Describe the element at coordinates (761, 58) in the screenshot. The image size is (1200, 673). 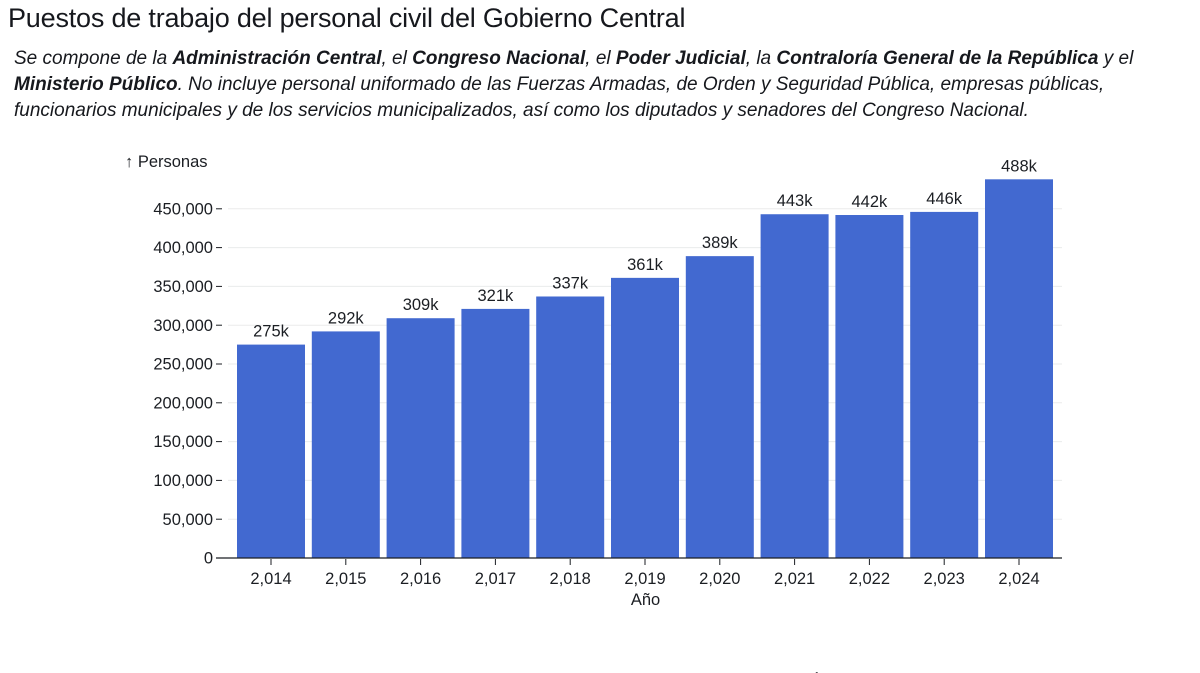
I see `subtitle-segment: , la` at that location.